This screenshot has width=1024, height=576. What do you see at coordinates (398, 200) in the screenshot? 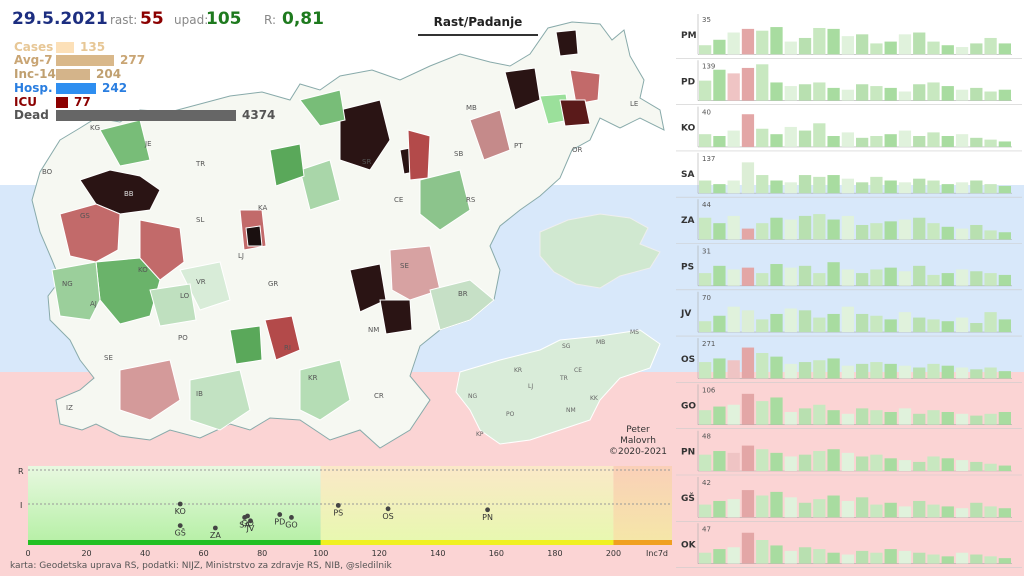
I see `map-label: CE` at bounding box center [398, 200].